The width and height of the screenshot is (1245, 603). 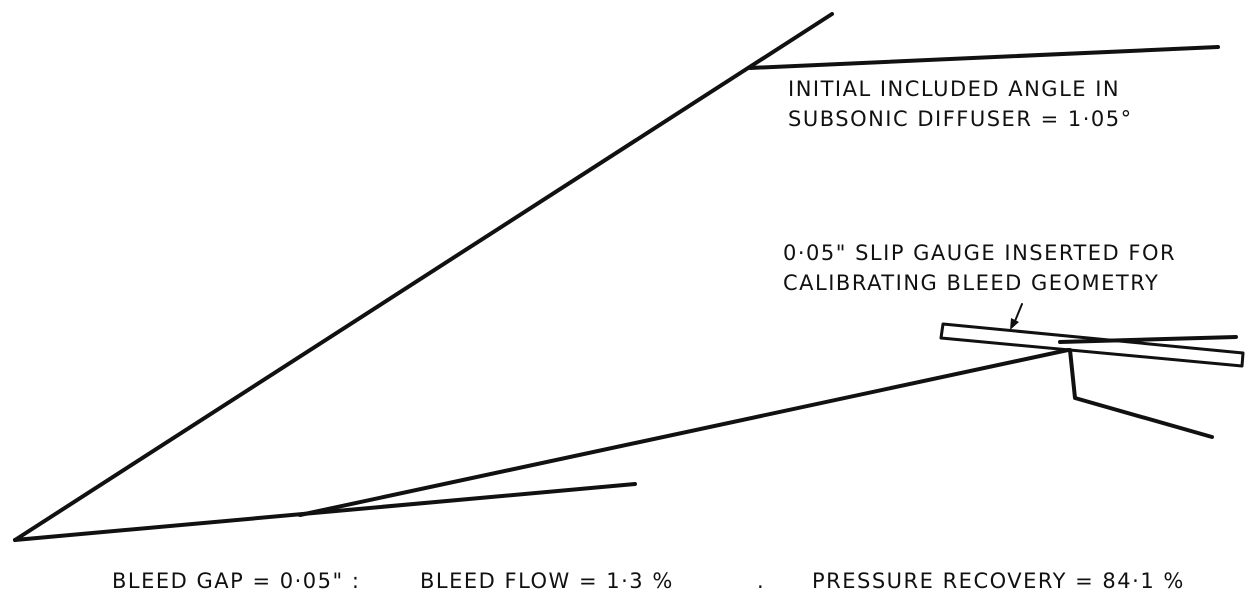 What do you see at coordinates (761, 581) in the screenshot?
I see `caption: .` at bounding box center [761, 581].